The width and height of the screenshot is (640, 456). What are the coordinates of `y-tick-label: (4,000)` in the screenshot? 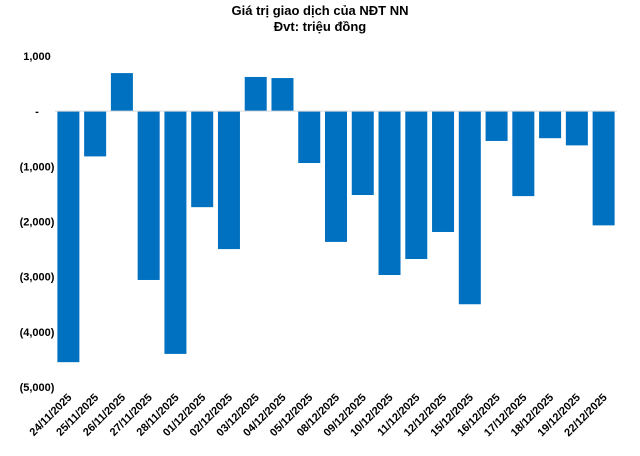 It's located at (37, 333).